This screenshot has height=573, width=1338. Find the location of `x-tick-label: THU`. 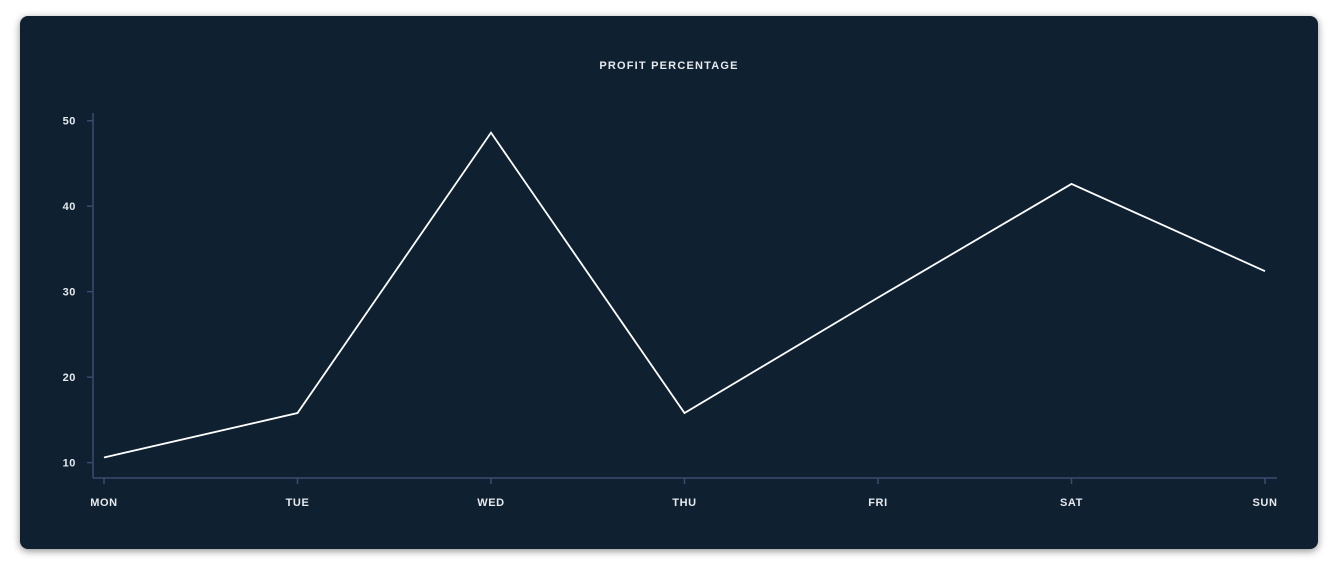

x-tick-label: THU is located at coordinates (684, 503).